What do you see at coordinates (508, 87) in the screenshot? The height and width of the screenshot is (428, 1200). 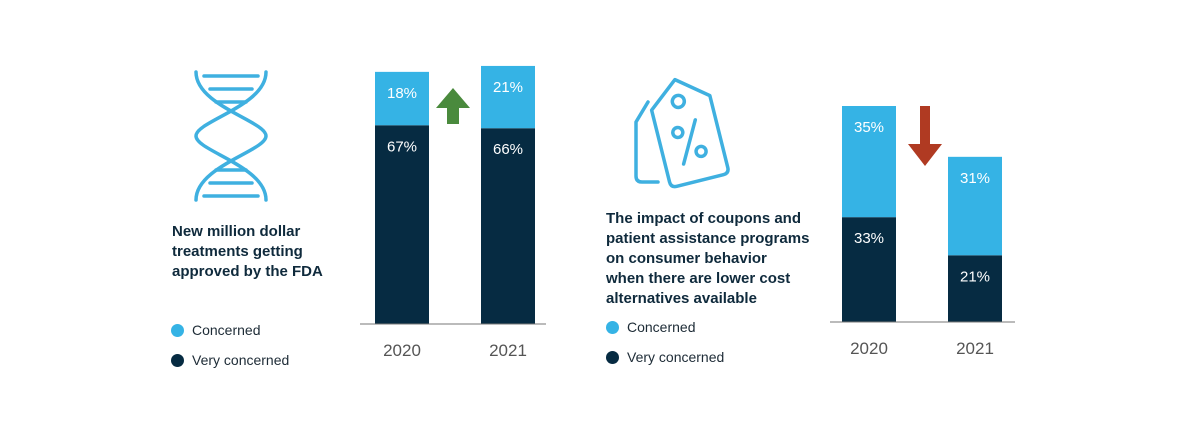 I see `label-concerned-2021: 21%` at bounding box center [508, 87].